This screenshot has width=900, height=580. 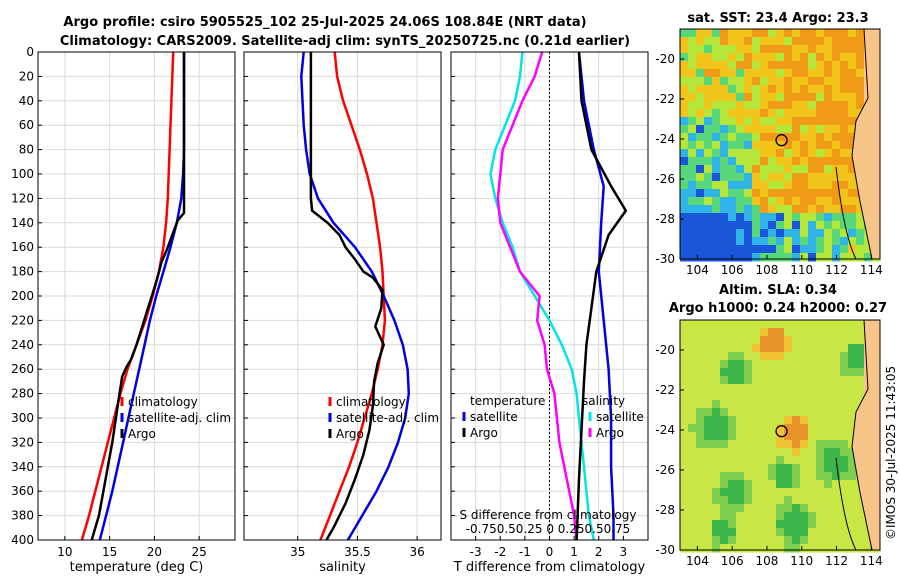 What do you see at coordinates (30, 52) in the screenshot?
I see `y-tick-label: 0` at bounding box center [30, 52].